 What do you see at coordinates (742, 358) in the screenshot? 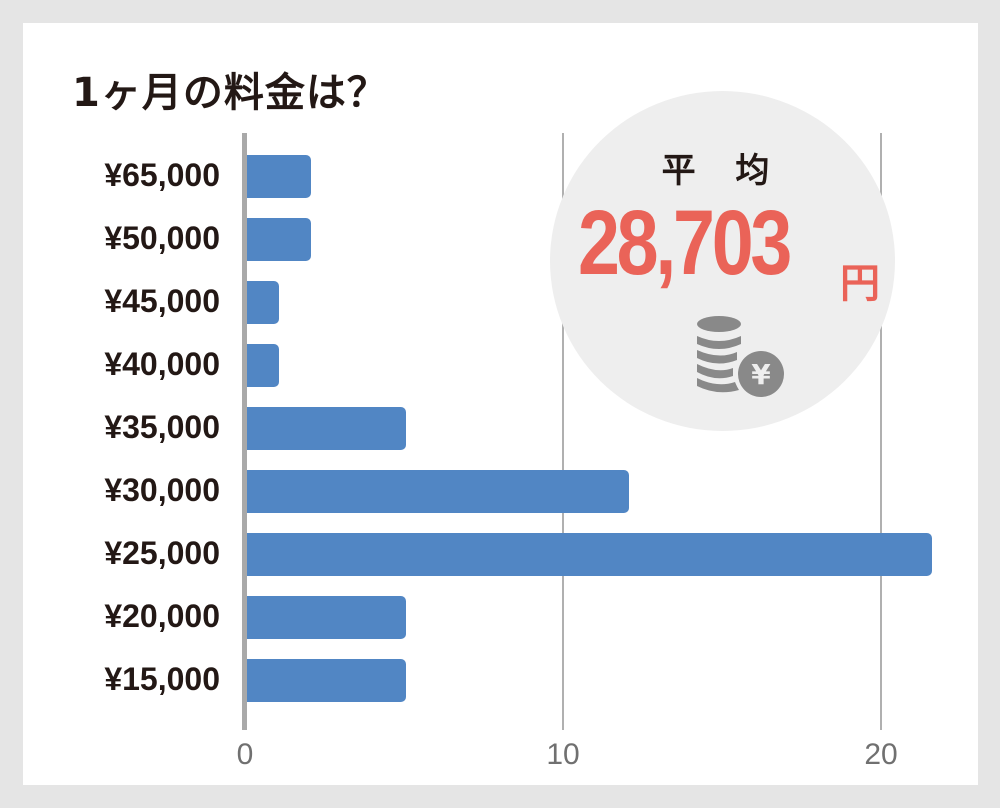
I see `coins-yen-icon: ¥` at bounding box center [742, 358].